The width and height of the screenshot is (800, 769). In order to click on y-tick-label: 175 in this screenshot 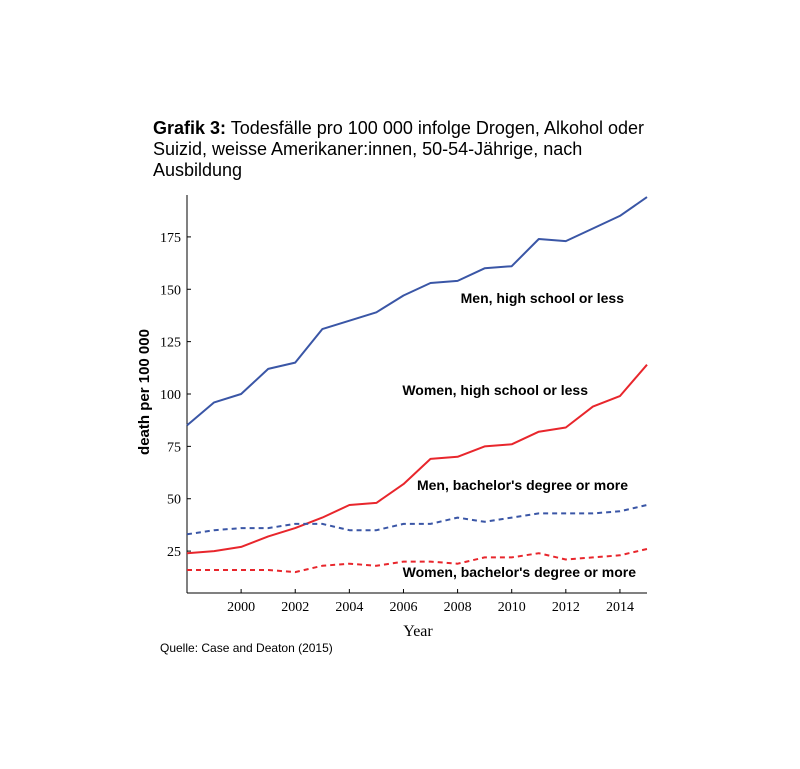, I will do `click(170, 238)`.